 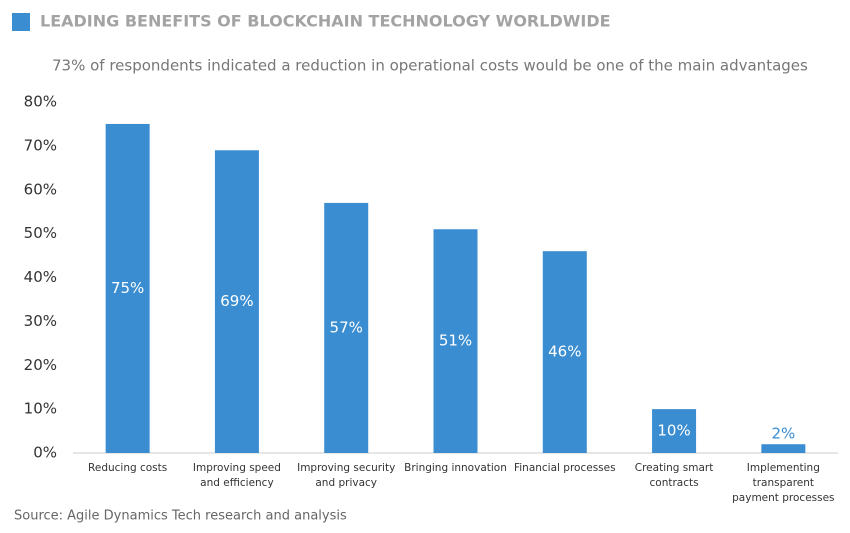 I want to click on x-tick-label: Improving speed and efficiency, so click(x=236, y=475).